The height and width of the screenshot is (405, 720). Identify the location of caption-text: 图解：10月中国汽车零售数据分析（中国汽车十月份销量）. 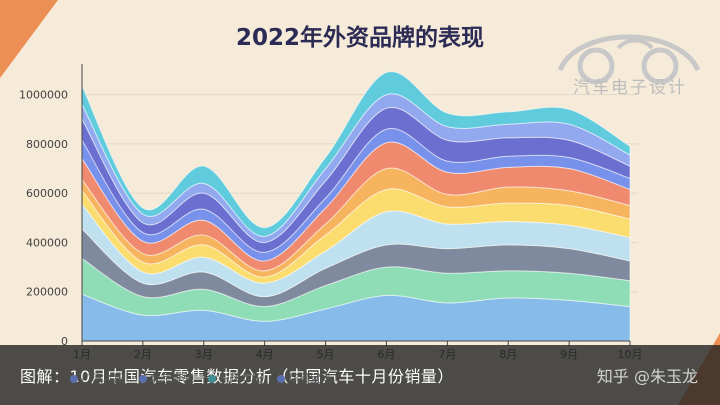
(237, 376).